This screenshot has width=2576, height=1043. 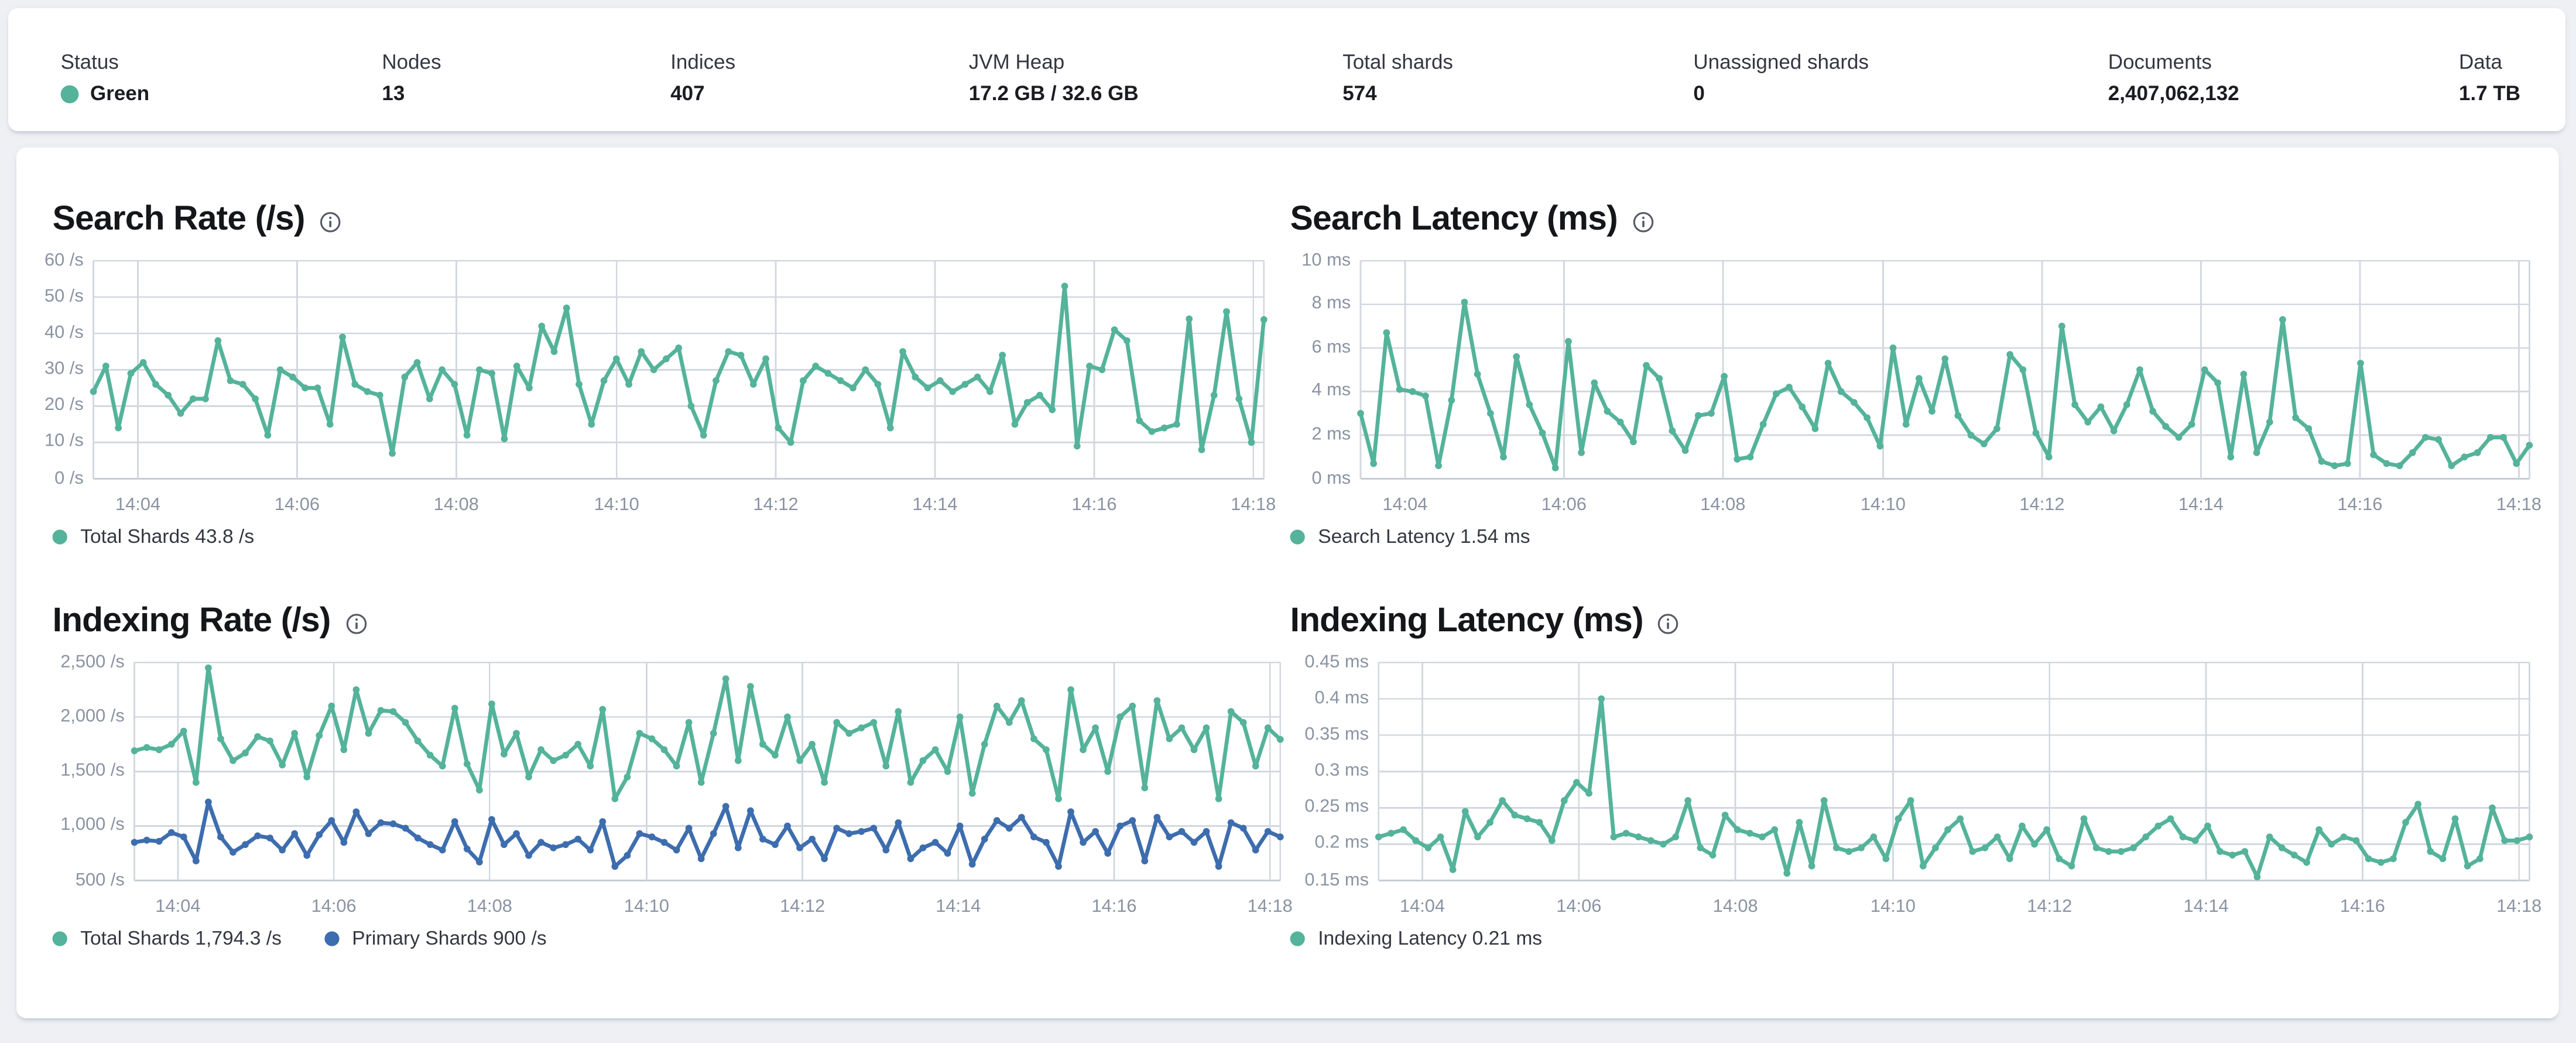 I want to click on search-latency-ms-xtick: 14:14, so click(x=2201, y=505).